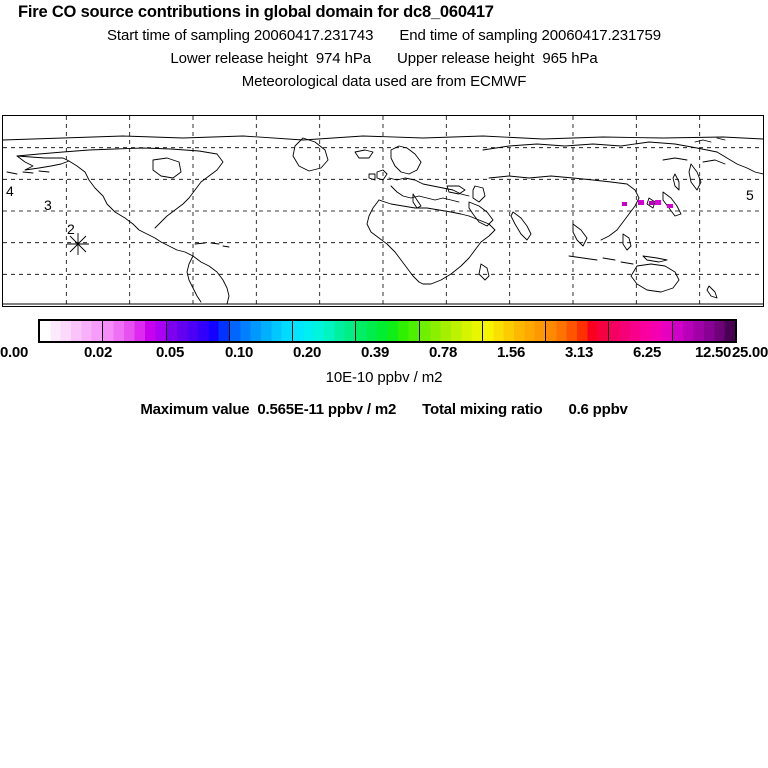  Describe the element at coordinates (384, 377) in the screenshot. I see `colorbar-unit-label: 10E-10 ppbv / m2` at that location.